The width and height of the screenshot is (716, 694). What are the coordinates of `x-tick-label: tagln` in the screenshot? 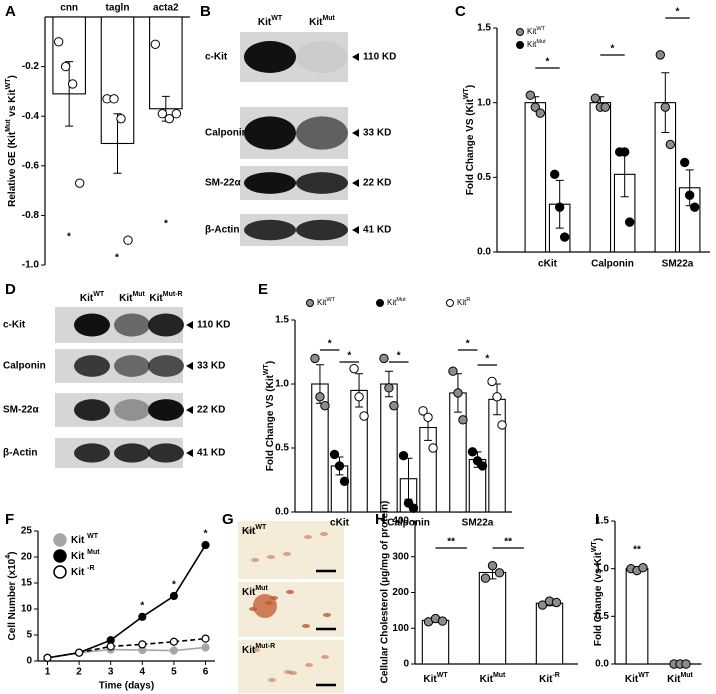 It's located at (118, 8).